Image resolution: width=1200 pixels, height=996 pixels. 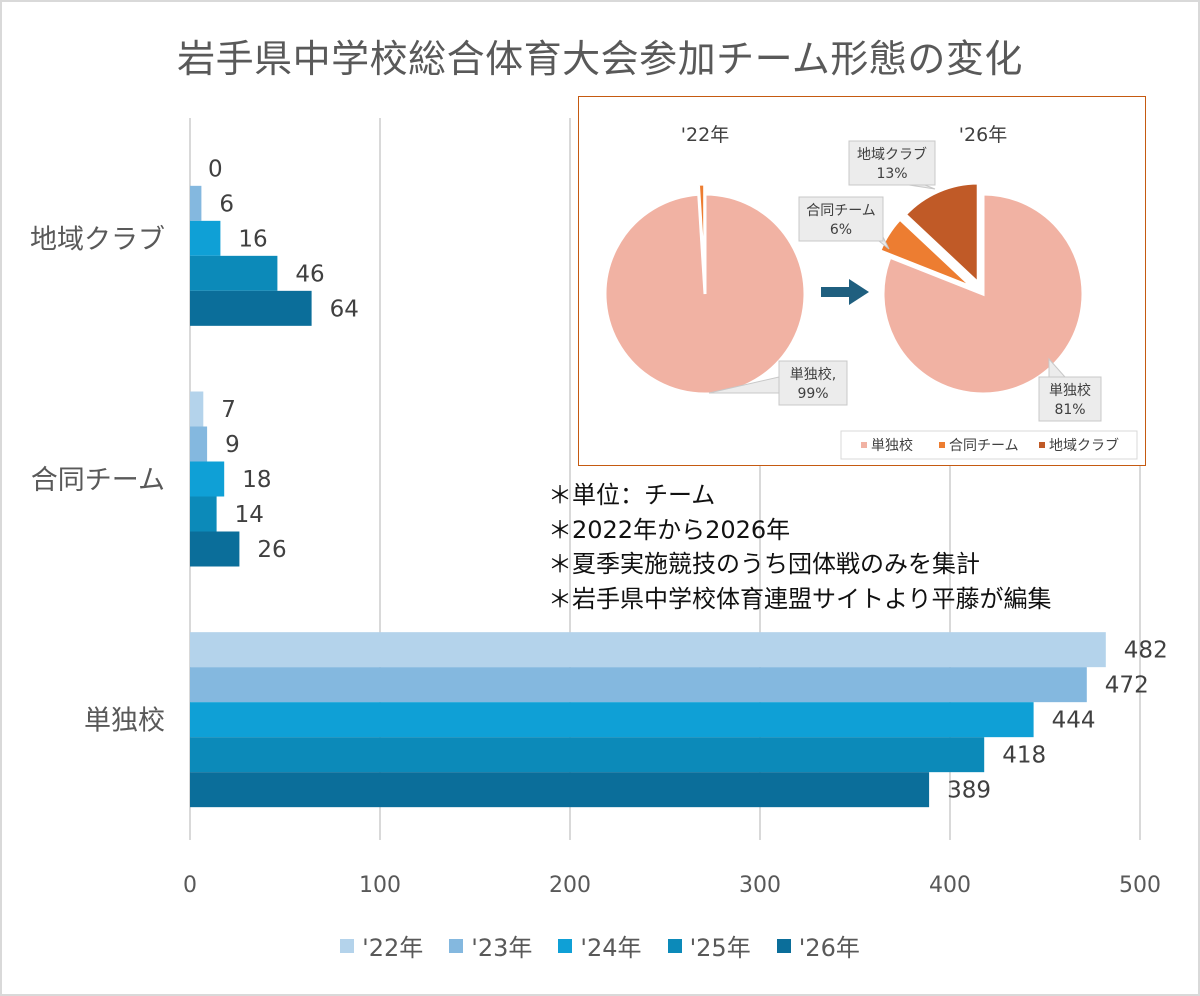 I want to click on pie-legend-label: 合同チーム, so click(x=984, y=446).